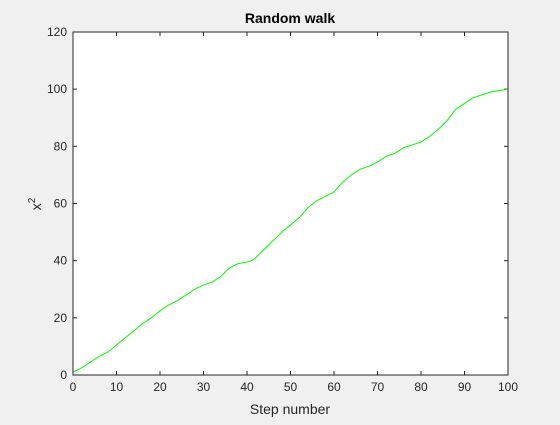 The image size is (560, 425). What do you see at coordinates (421, 387) in the screenshot?
I see `x-tick-label: 80` at bounding box center [421, 387].